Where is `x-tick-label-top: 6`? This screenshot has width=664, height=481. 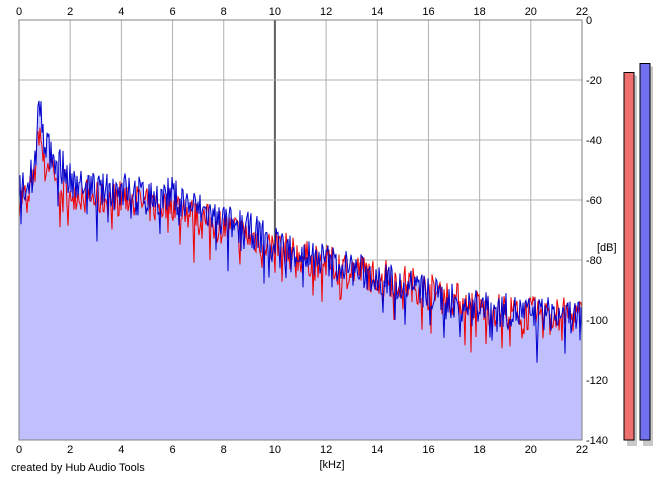 x-tick-label-top: 6 is located at coordinates (172, 12).